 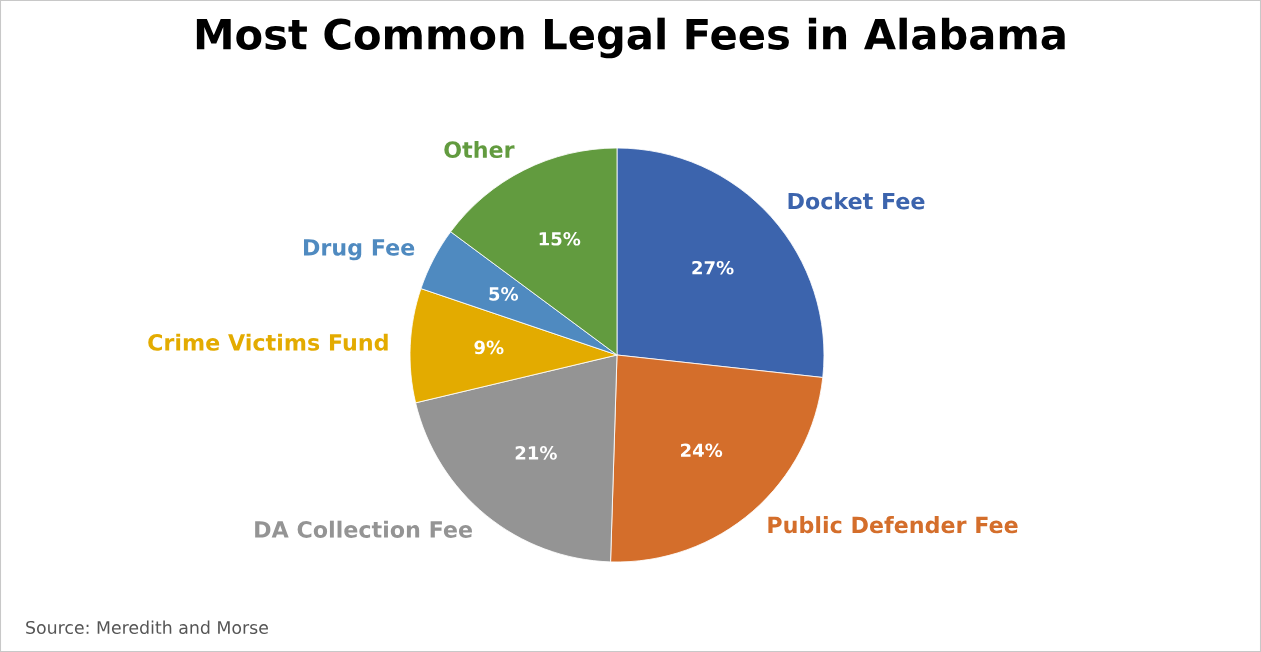 I want to click on data-label: 15%, so click(x=560, y=238).